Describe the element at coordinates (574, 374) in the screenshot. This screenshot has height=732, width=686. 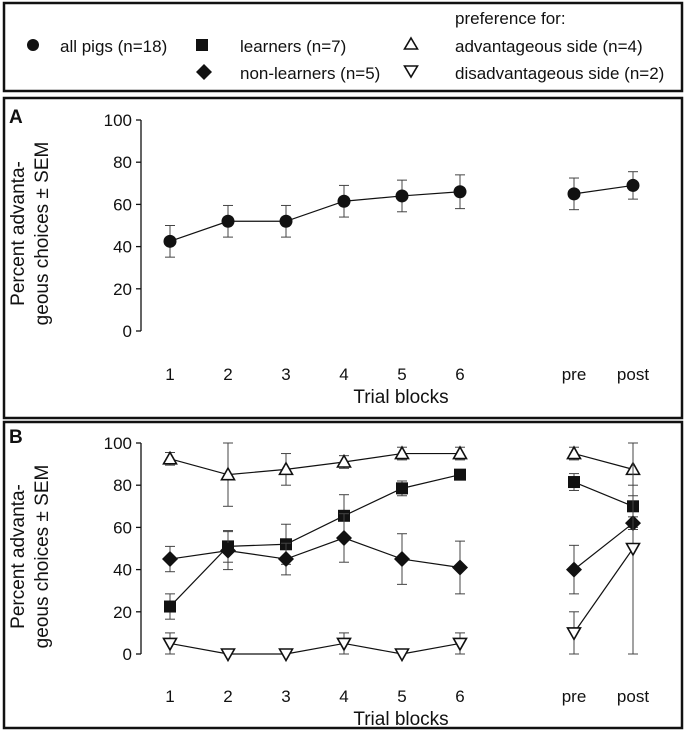
I see `panel-a-x-tick-label: pre` at that location.